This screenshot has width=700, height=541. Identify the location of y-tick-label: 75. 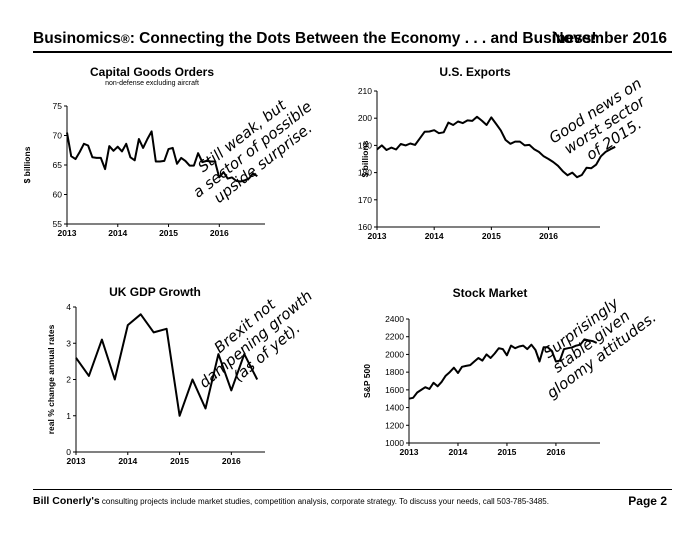
(58, 106).